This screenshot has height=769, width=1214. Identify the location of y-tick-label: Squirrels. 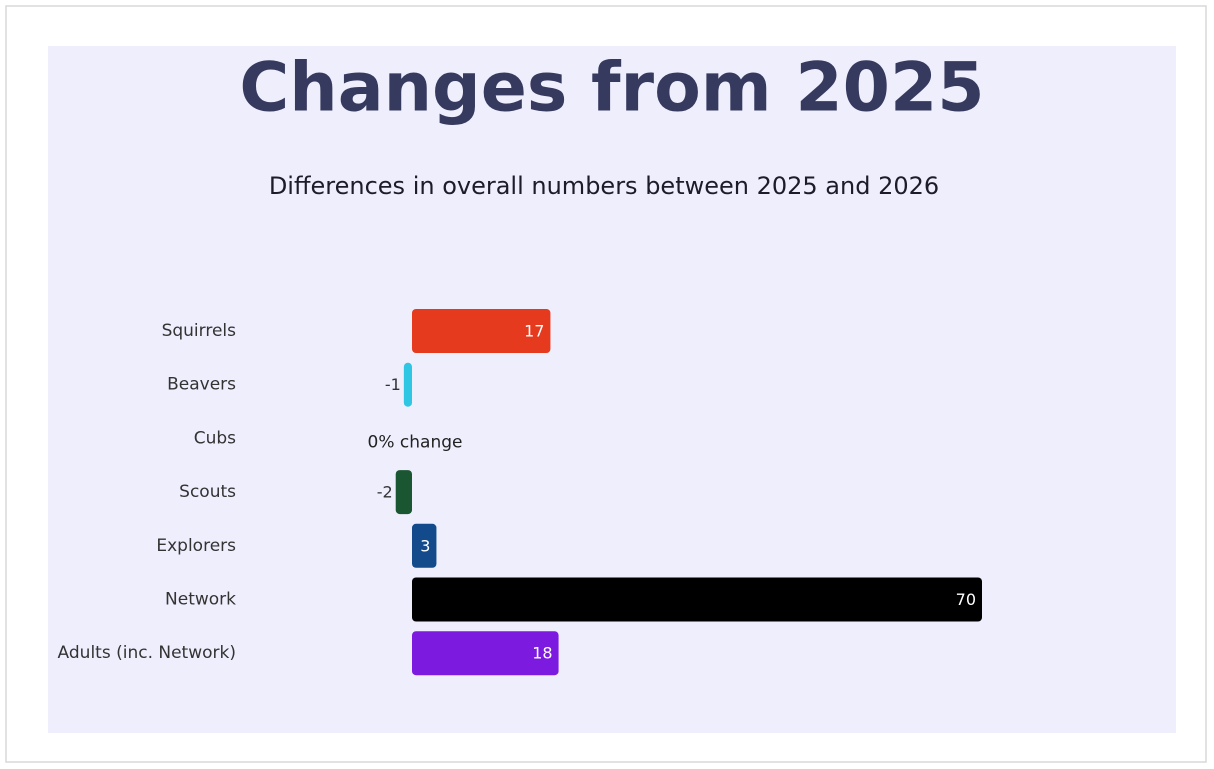
(199, 331).